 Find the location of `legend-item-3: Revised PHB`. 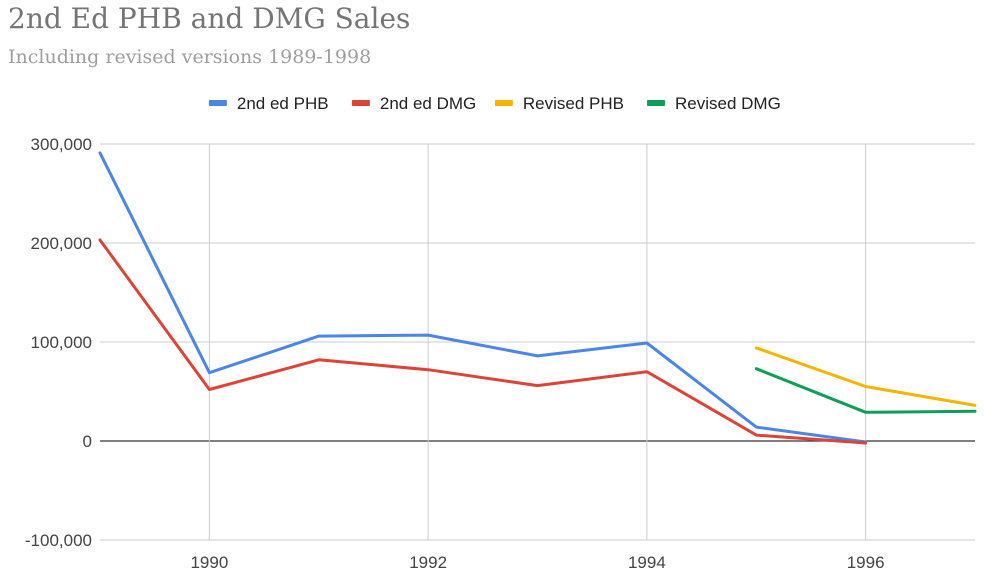

legend-item-3: Revised PHB is located at coordinates (559, 103).